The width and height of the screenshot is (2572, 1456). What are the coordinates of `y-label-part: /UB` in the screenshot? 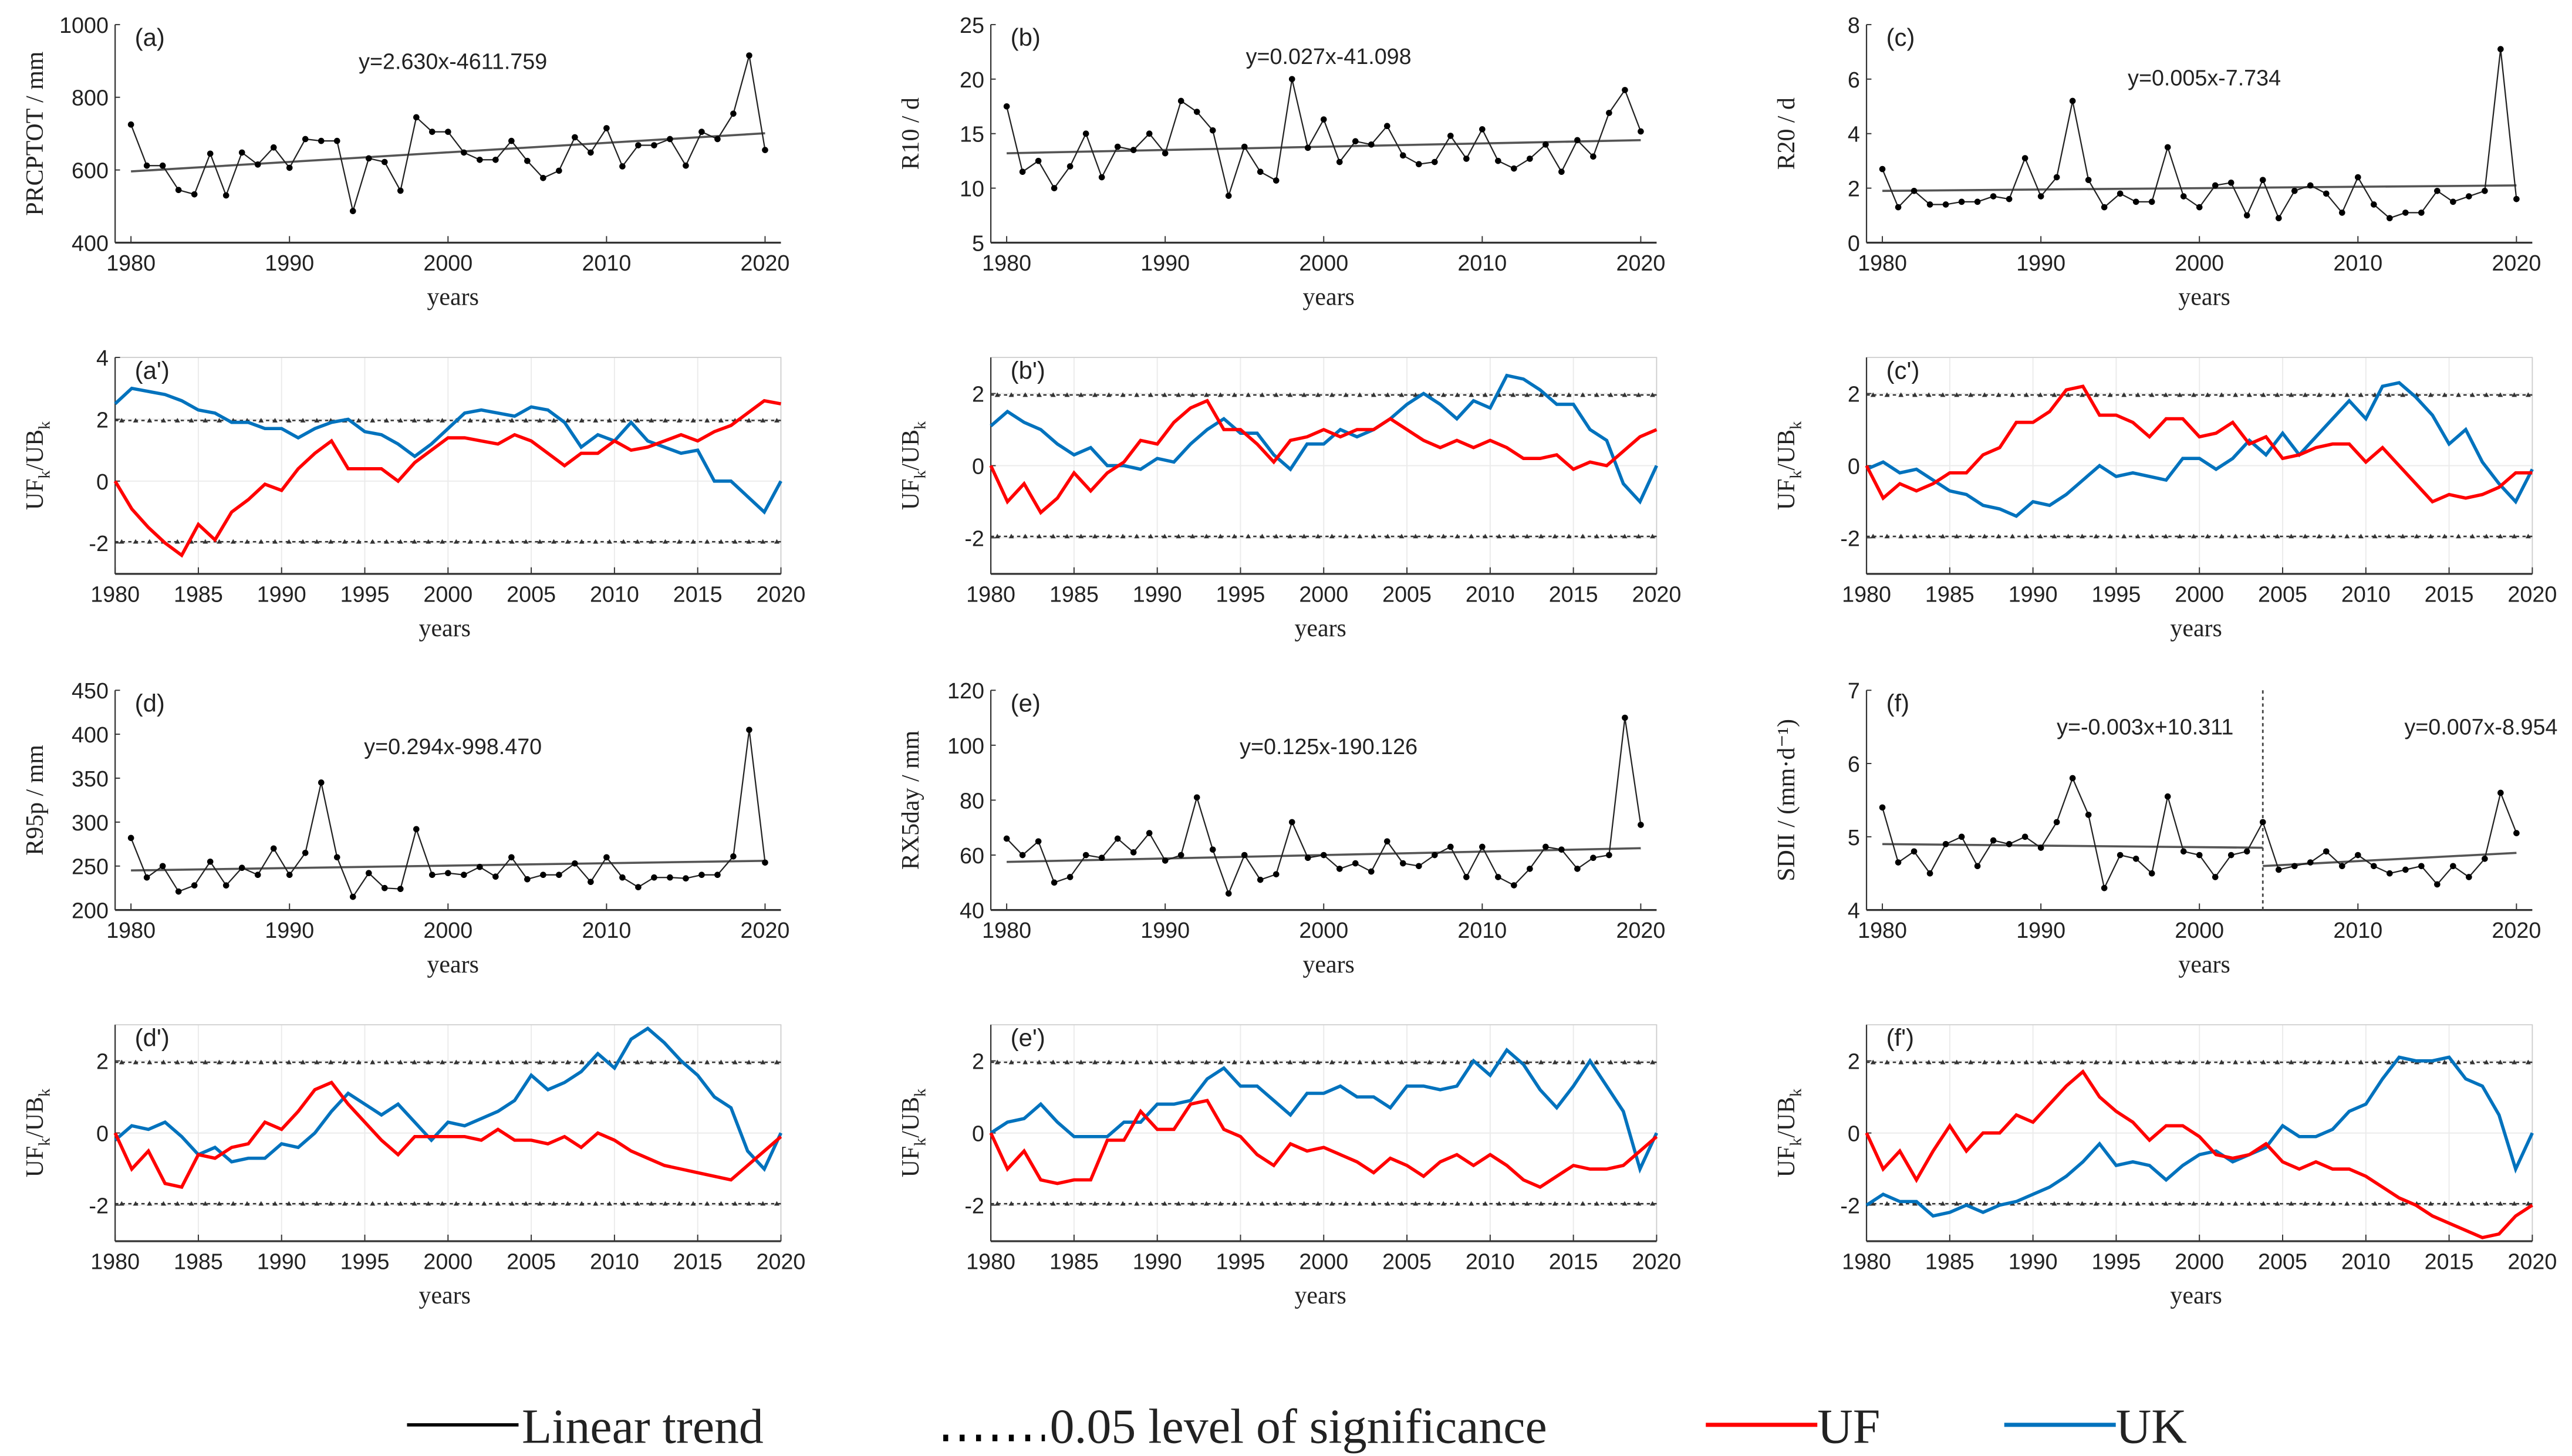 It's located at (911, 1117).